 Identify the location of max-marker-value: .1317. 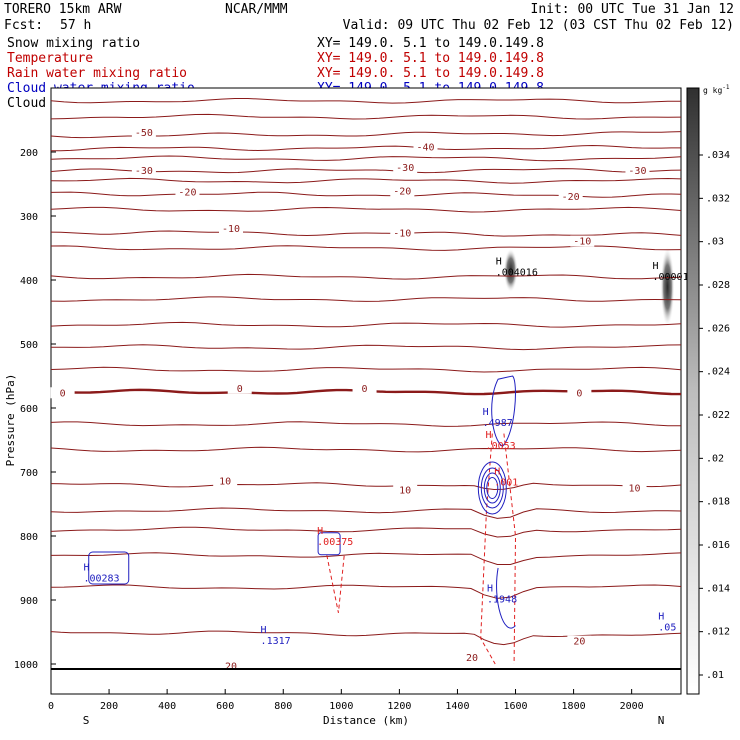
(276, 641).